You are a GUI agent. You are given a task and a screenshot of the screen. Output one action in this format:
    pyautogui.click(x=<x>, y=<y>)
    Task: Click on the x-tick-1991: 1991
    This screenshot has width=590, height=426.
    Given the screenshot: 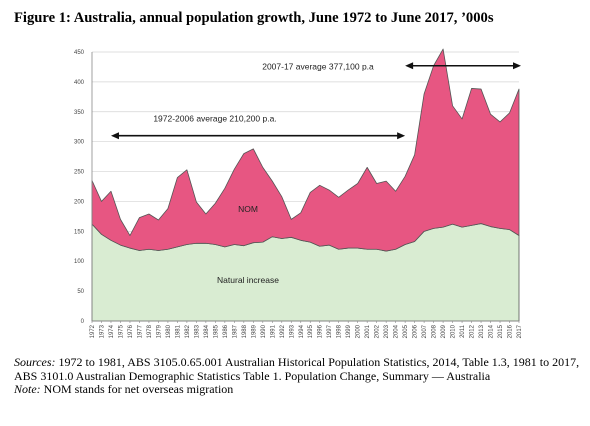 What is the action you would take?
    pyautogui.click(x=273, y=331)
    